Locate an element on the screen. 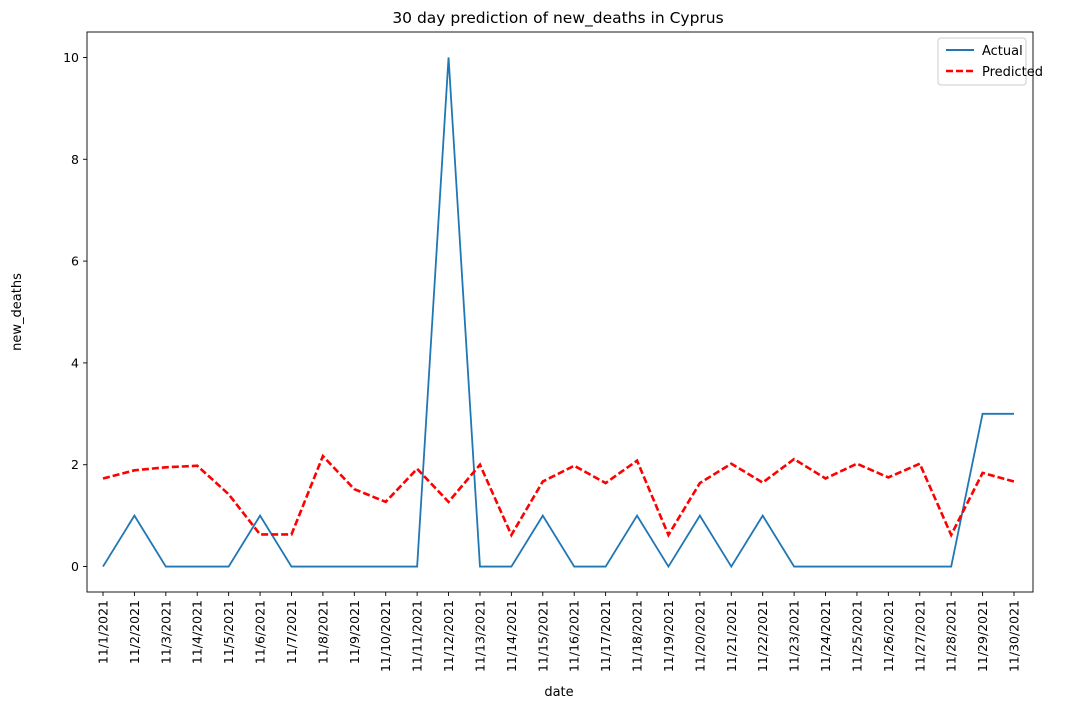 The image size is (1070, 709). x-tick-label: 11/12/2021 is located at coordinates (448, 636).